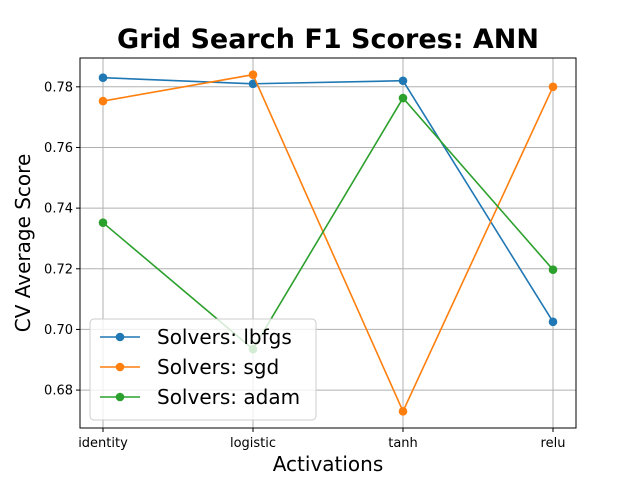 The width and height of the screenshot is (640, 480). Describe the element at coordinates (553, 443) in the screenshot. I see `x-tick-label: relu` at that location.